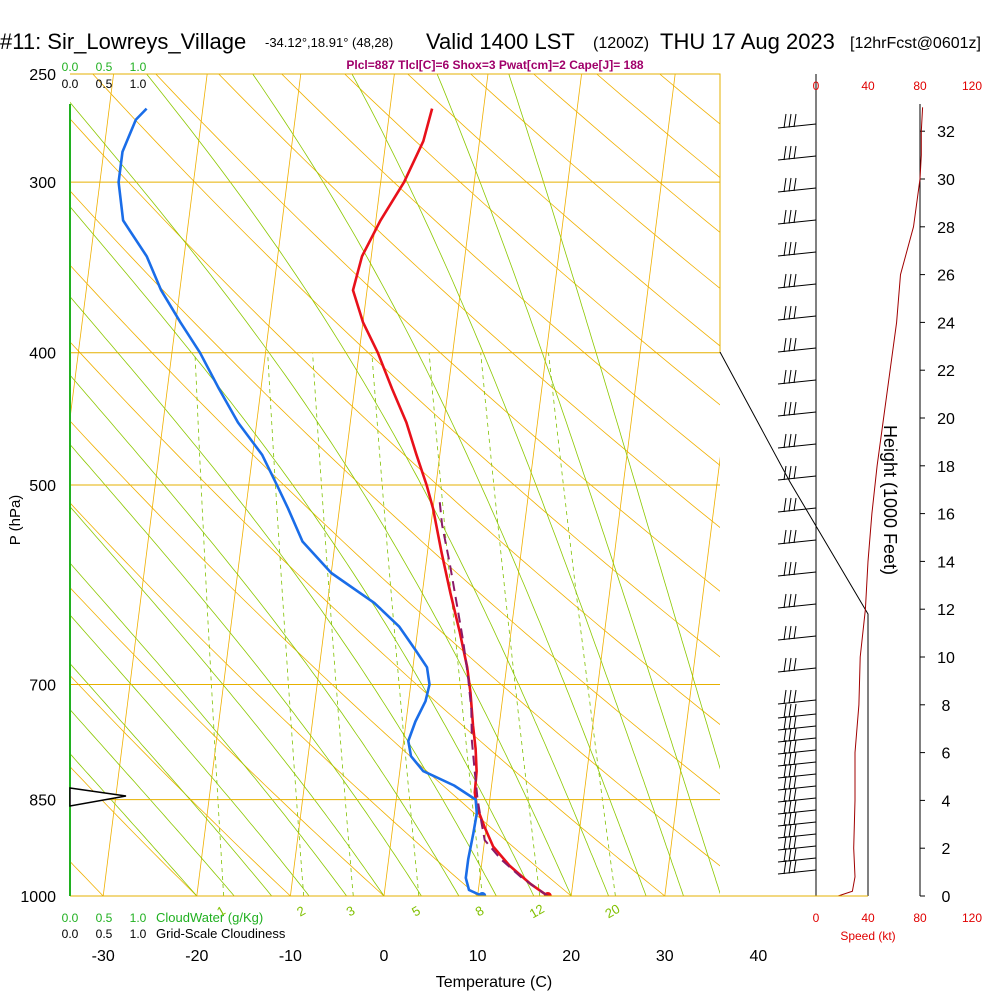  What do you see at coordinates (138, 918) in the screenshot?
I see `cloudwater-bottom-tick: 1.0` at bounding box center [138, 918].